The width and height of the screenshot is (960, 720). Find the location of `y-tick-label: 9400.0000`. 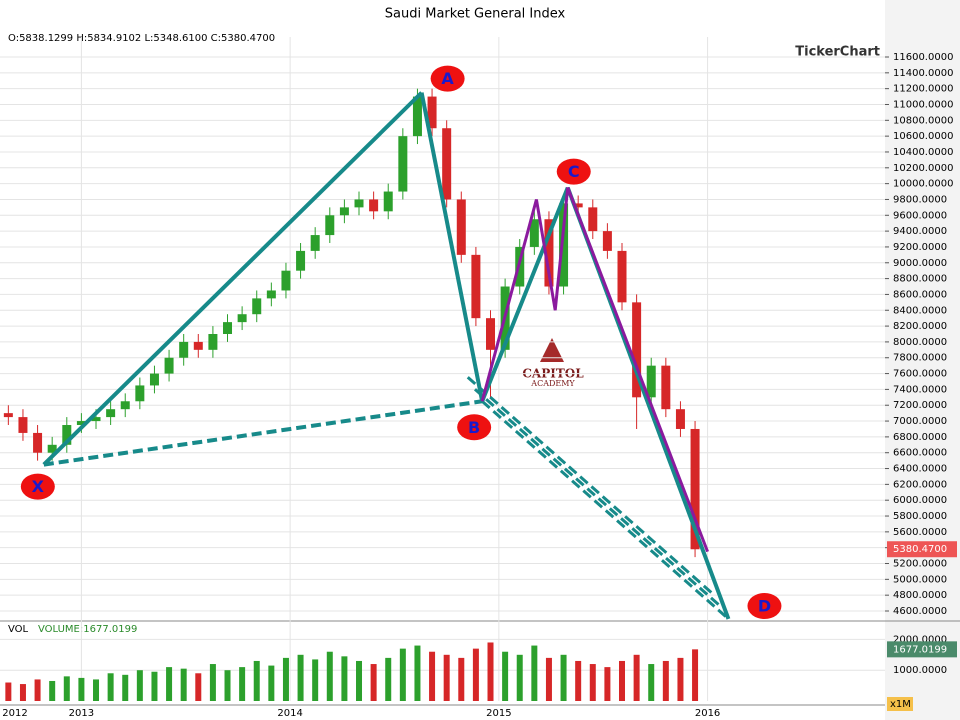

y-tick-label: 9400.0000 is located at coordinates (920, 231).